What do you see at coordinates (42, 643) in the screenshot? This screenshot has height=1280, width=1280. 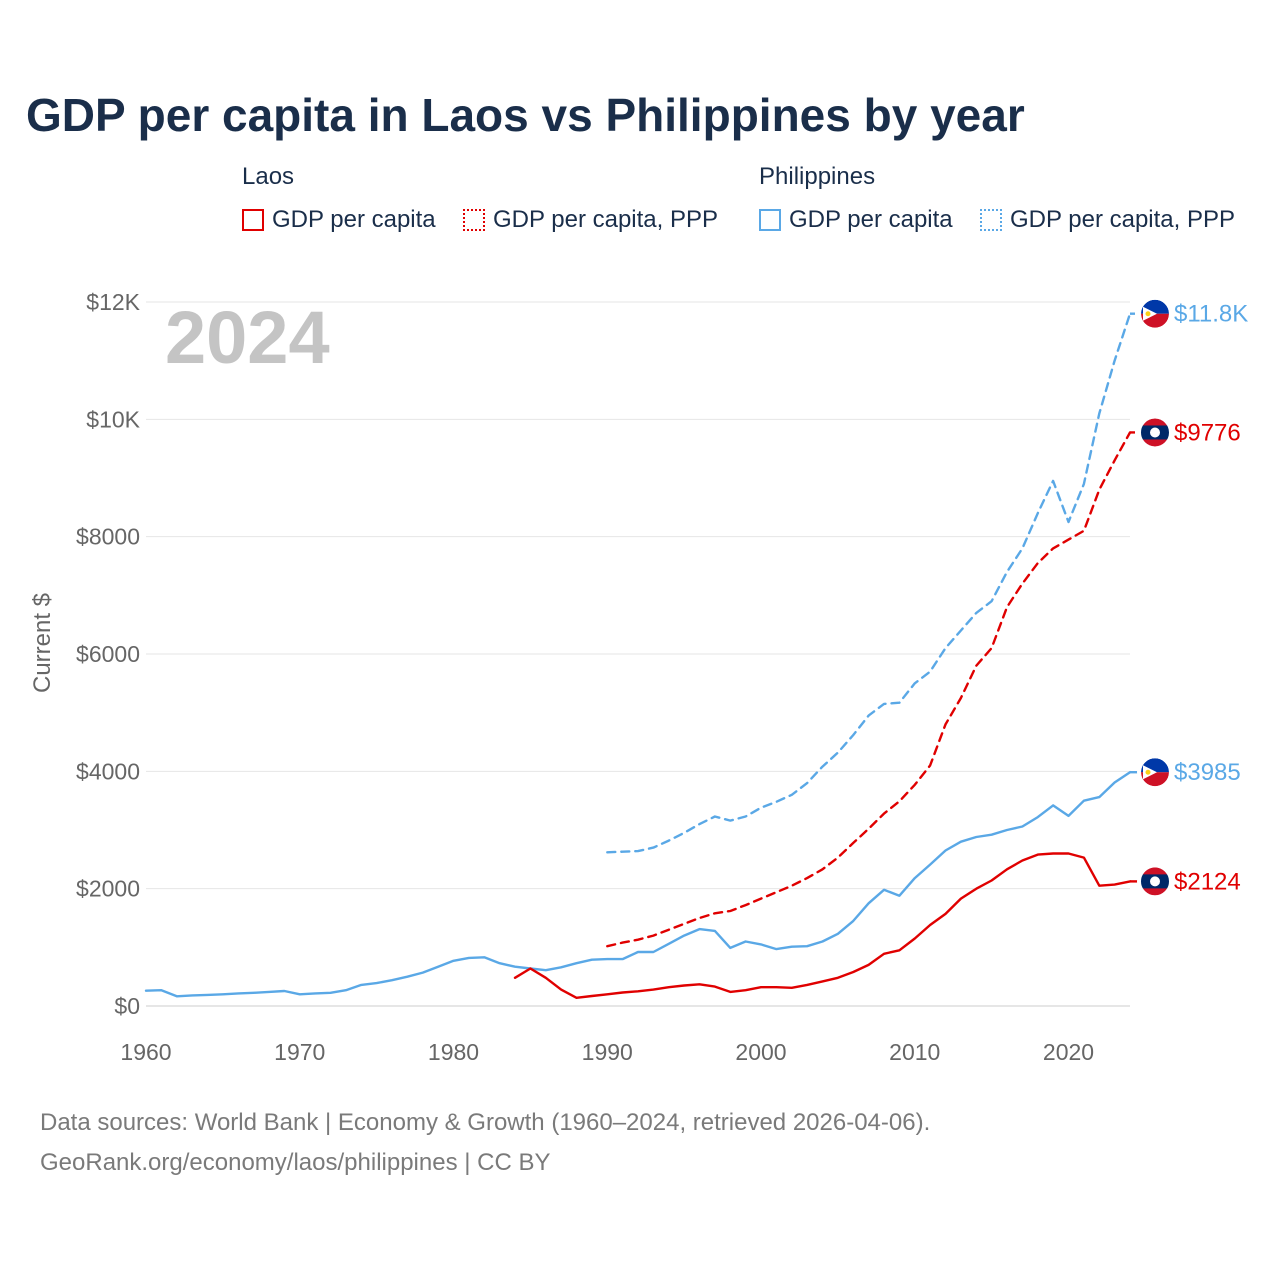 I see `y-axis-label: Current $` at bounding box center [42, 643].